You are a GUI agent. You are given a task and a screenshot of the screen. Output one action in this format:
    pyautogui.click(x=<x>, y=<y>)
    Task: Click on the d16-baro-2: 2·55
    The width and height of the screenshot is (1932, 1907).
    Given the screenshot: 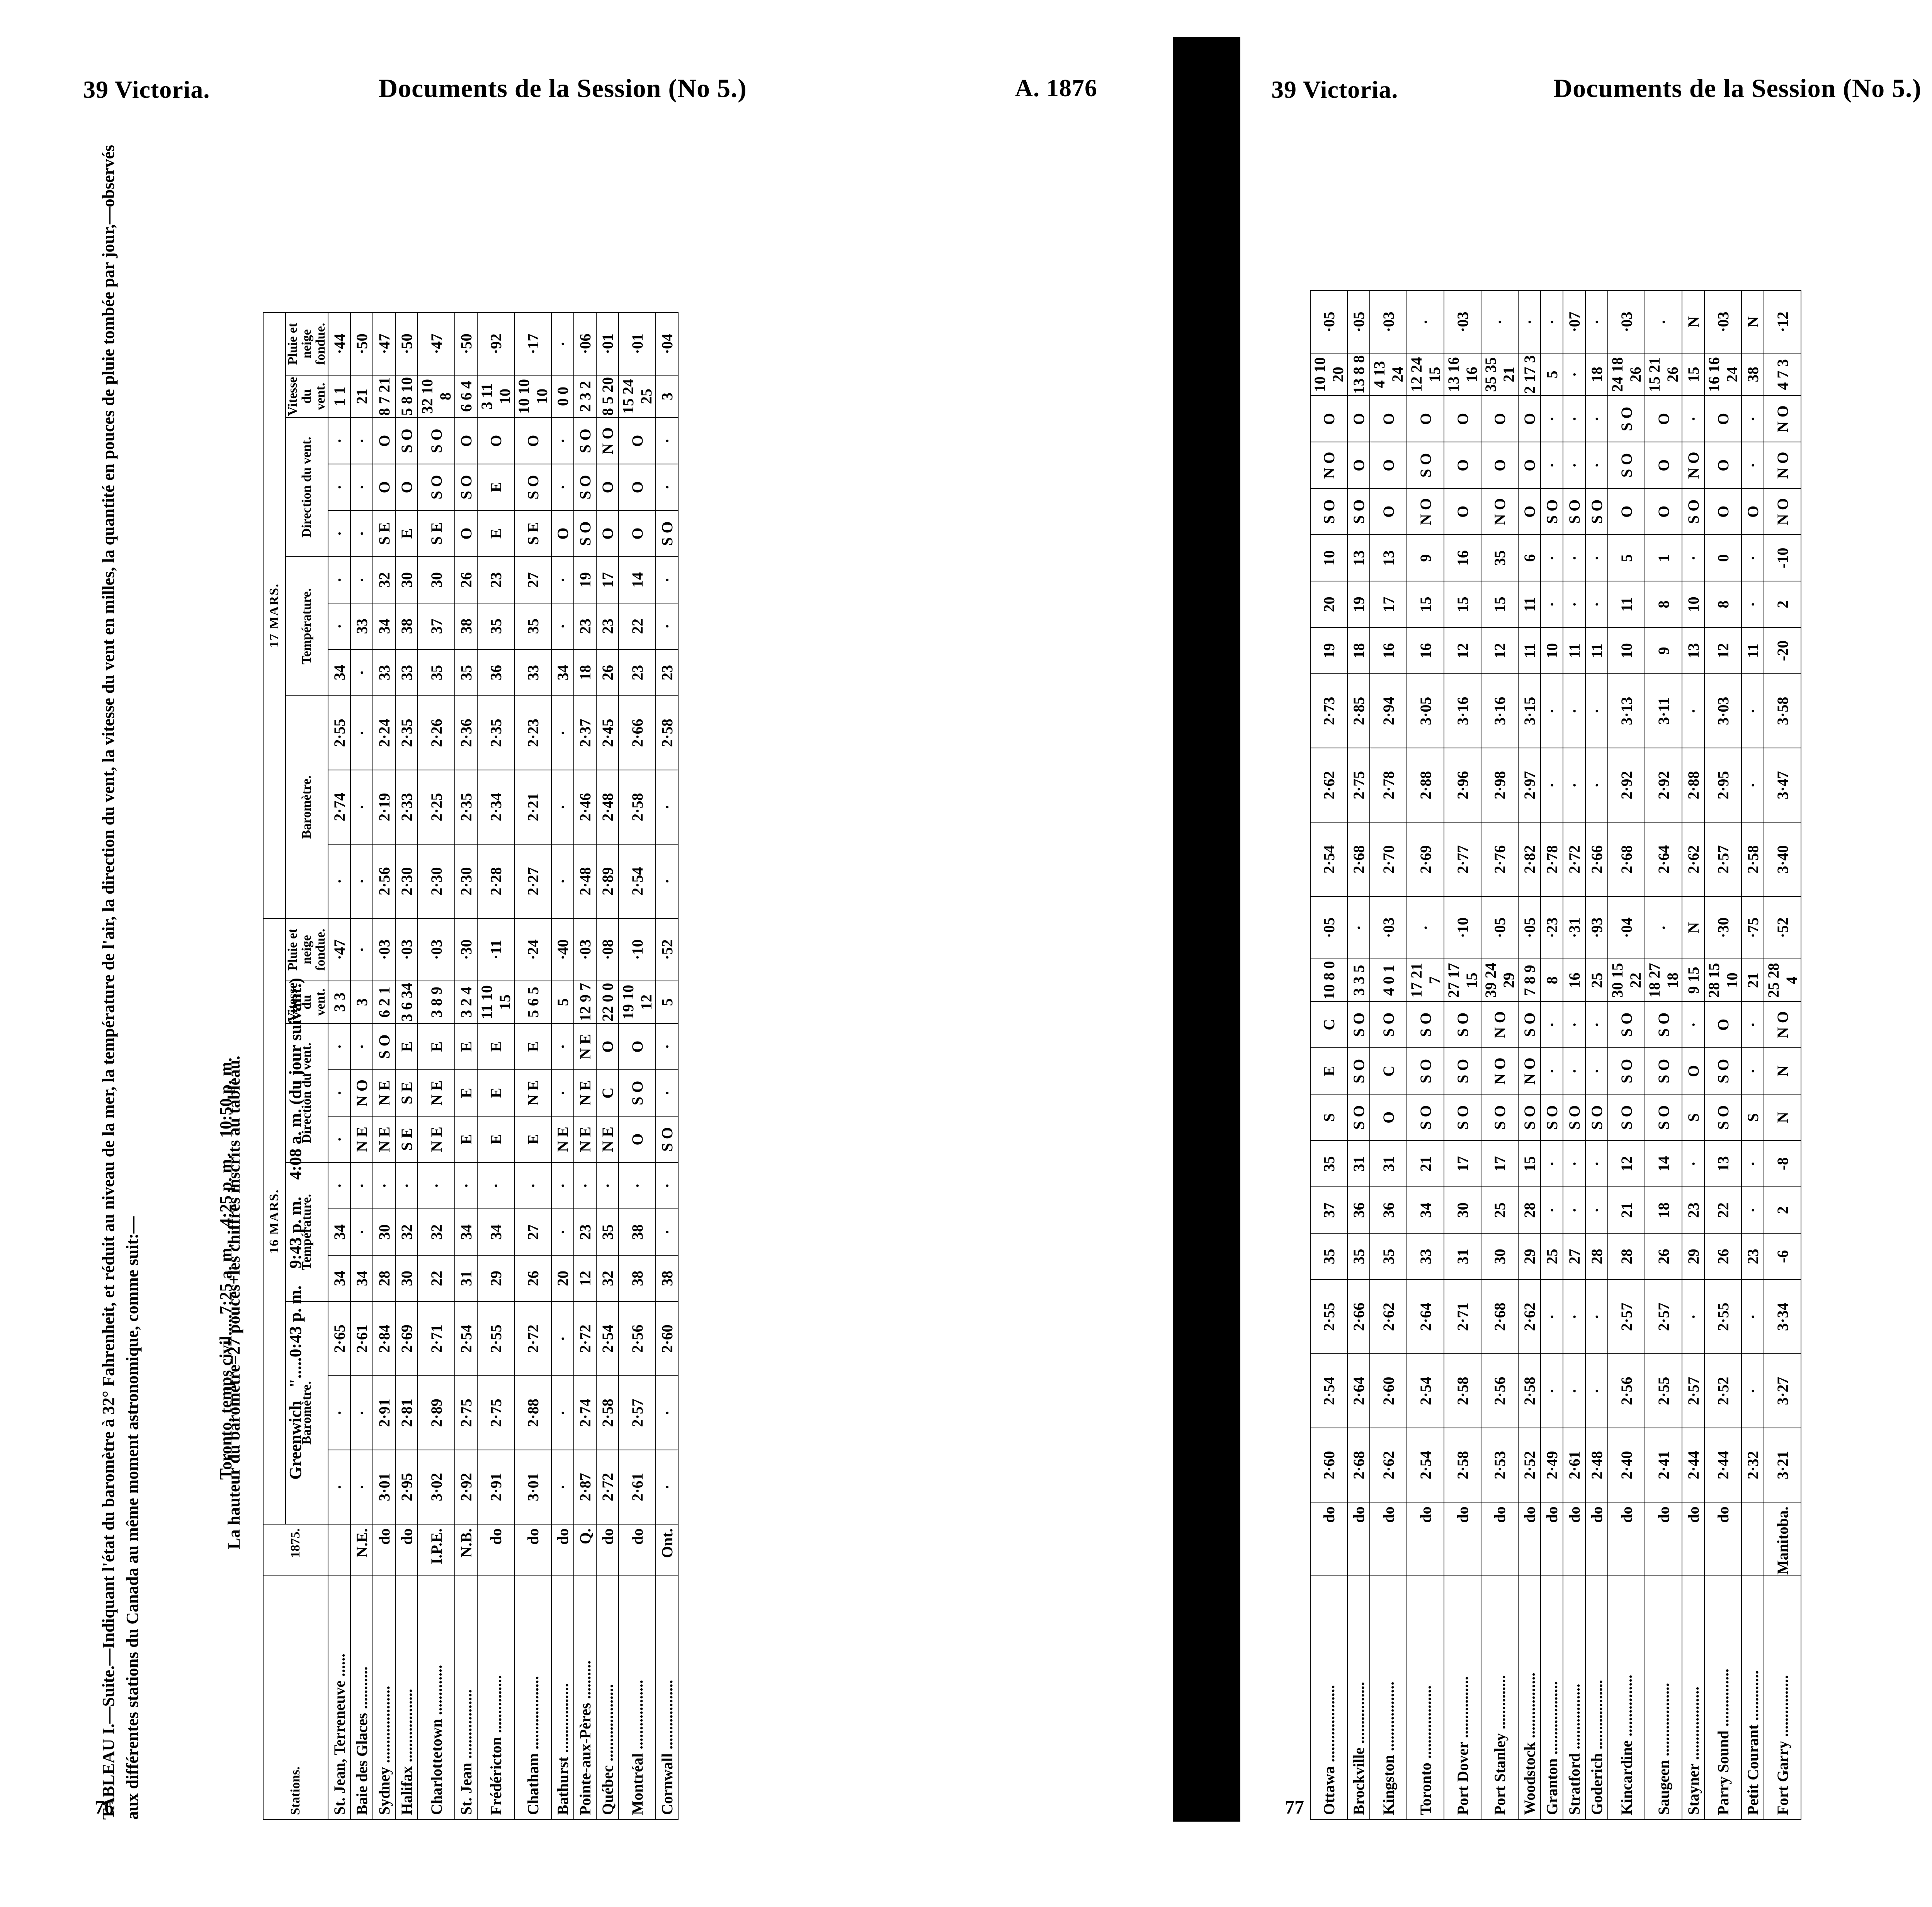 What is the action you would take?
    pyautogui.click(x=496, y=1339)
    